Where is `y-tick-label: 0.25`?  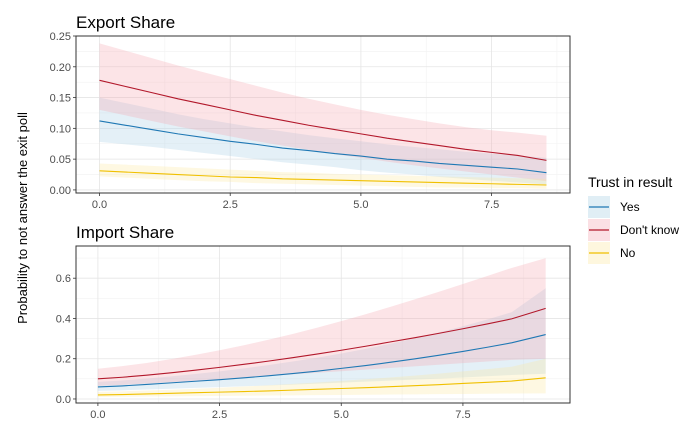 y-tick-label: 0.25 is located at coordinates (60, 37).